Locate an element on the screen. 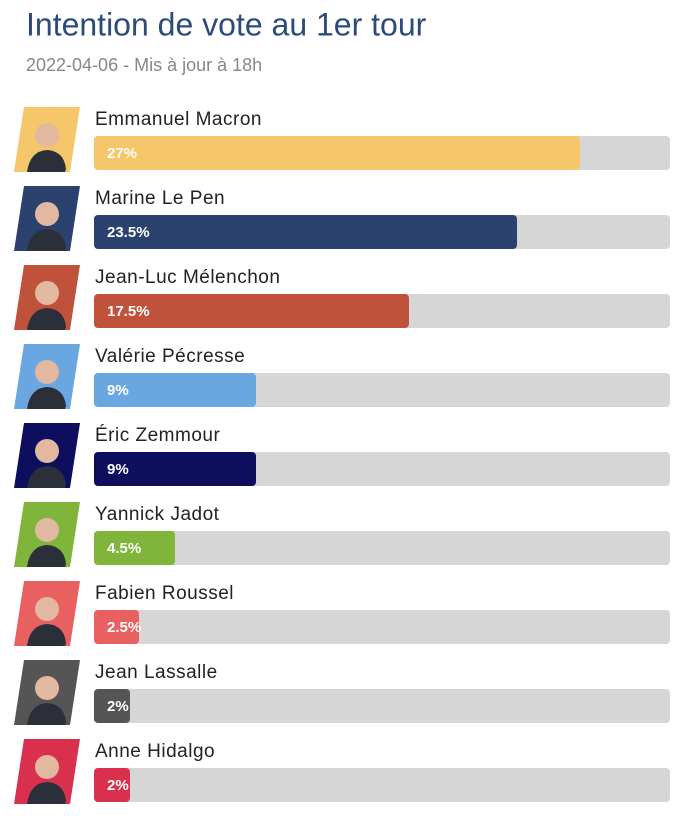 This screenshot has height=818, width=680. candidate-name: Yannick Jadot is located at coordinates (157, 514).